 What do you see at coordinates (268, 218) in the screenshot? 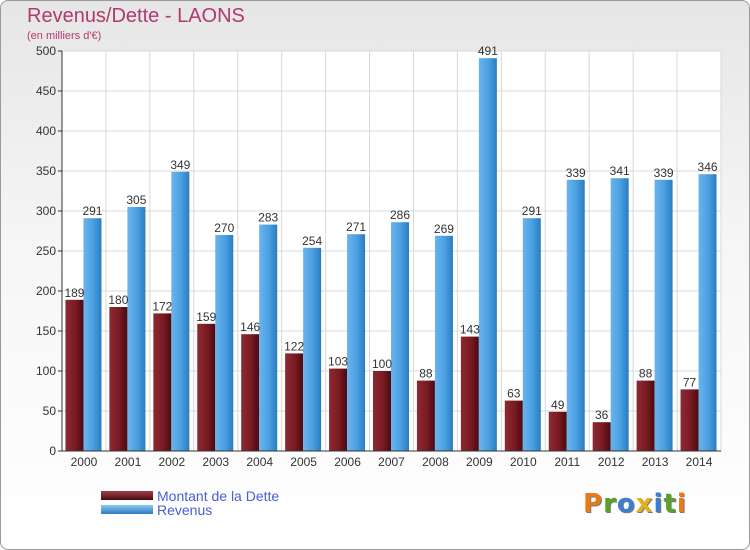
I see `data-label-revenue-2004: 283` at bounding box center [268, 218].